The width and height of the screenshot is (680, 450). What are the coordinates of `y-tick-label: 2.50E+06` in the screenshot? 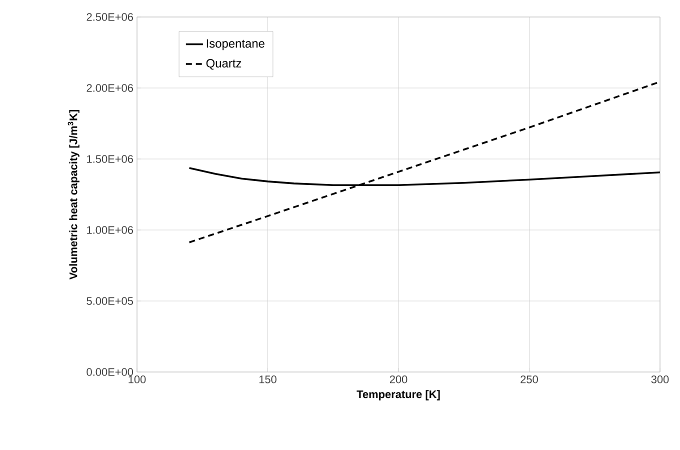 It's located at (109, 17).